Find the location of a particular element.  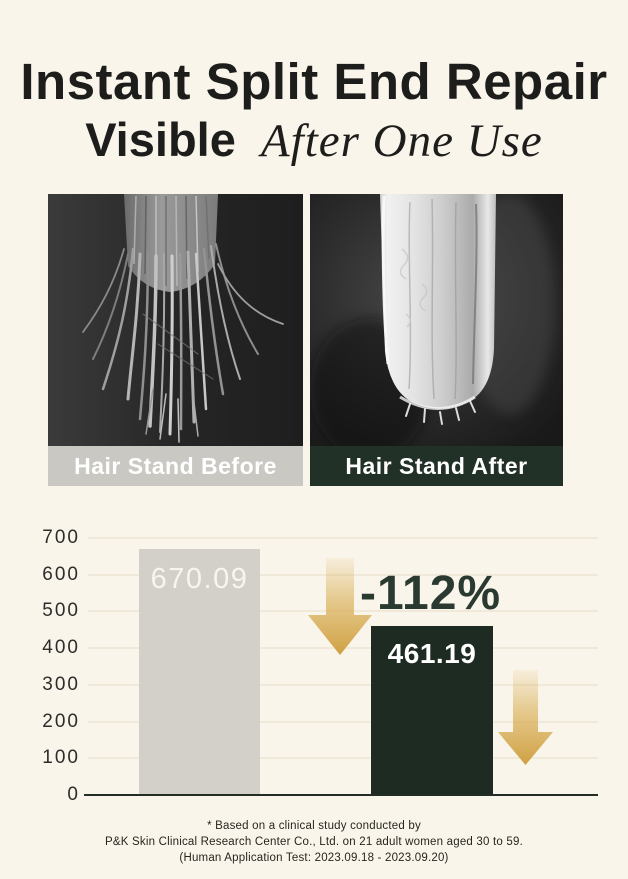

after-label-band: Hair Stand After is located at coordinates (436, 466).